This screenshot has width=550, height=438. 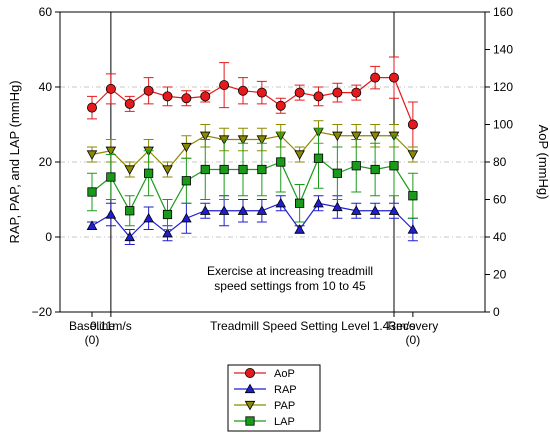 I want to click on legend-label: LAP, so click(x=284, y=422).